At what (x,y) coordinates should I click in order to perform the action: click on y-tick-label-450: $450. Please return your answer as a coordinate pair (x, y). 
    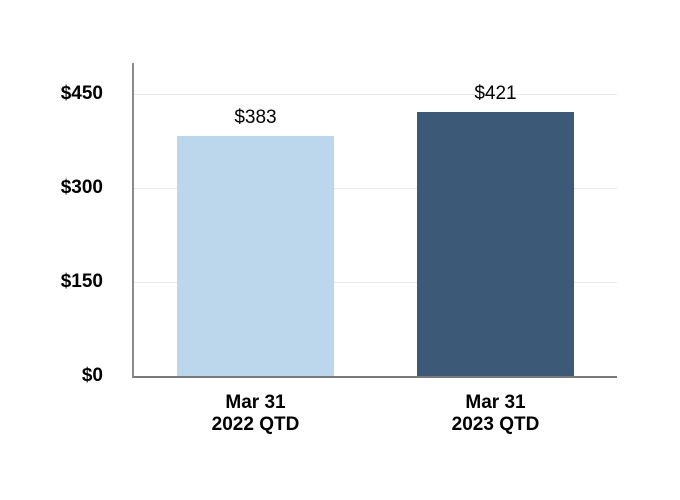
    Looking at the image, I should click on (81, 94).